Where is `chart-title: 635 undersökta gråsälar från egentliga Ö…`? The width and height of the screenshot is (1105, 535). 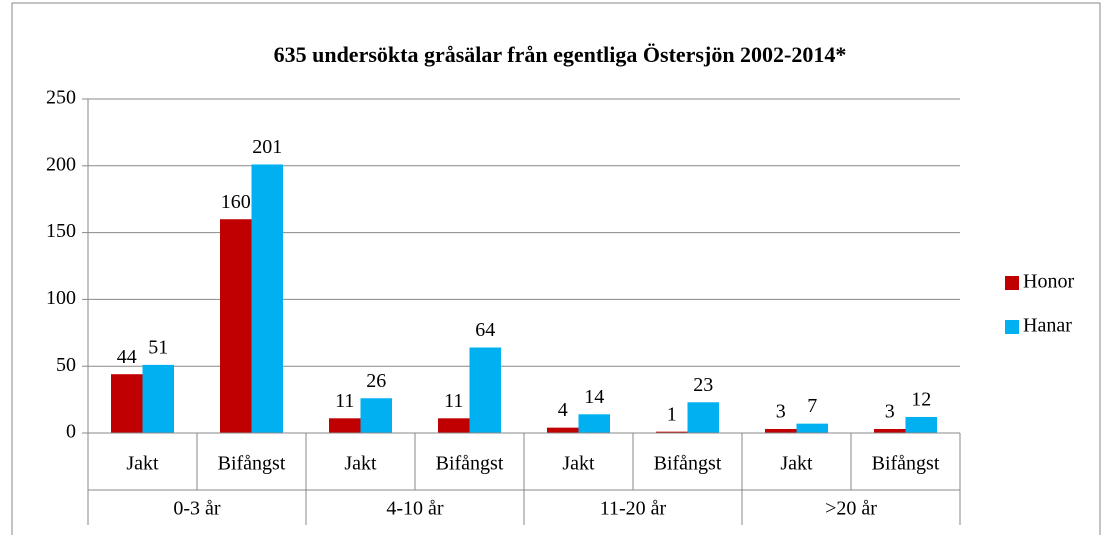 chart-title: 635 undersökta gråsälar från egentliga Ö… is located at coordinates (560, 54).